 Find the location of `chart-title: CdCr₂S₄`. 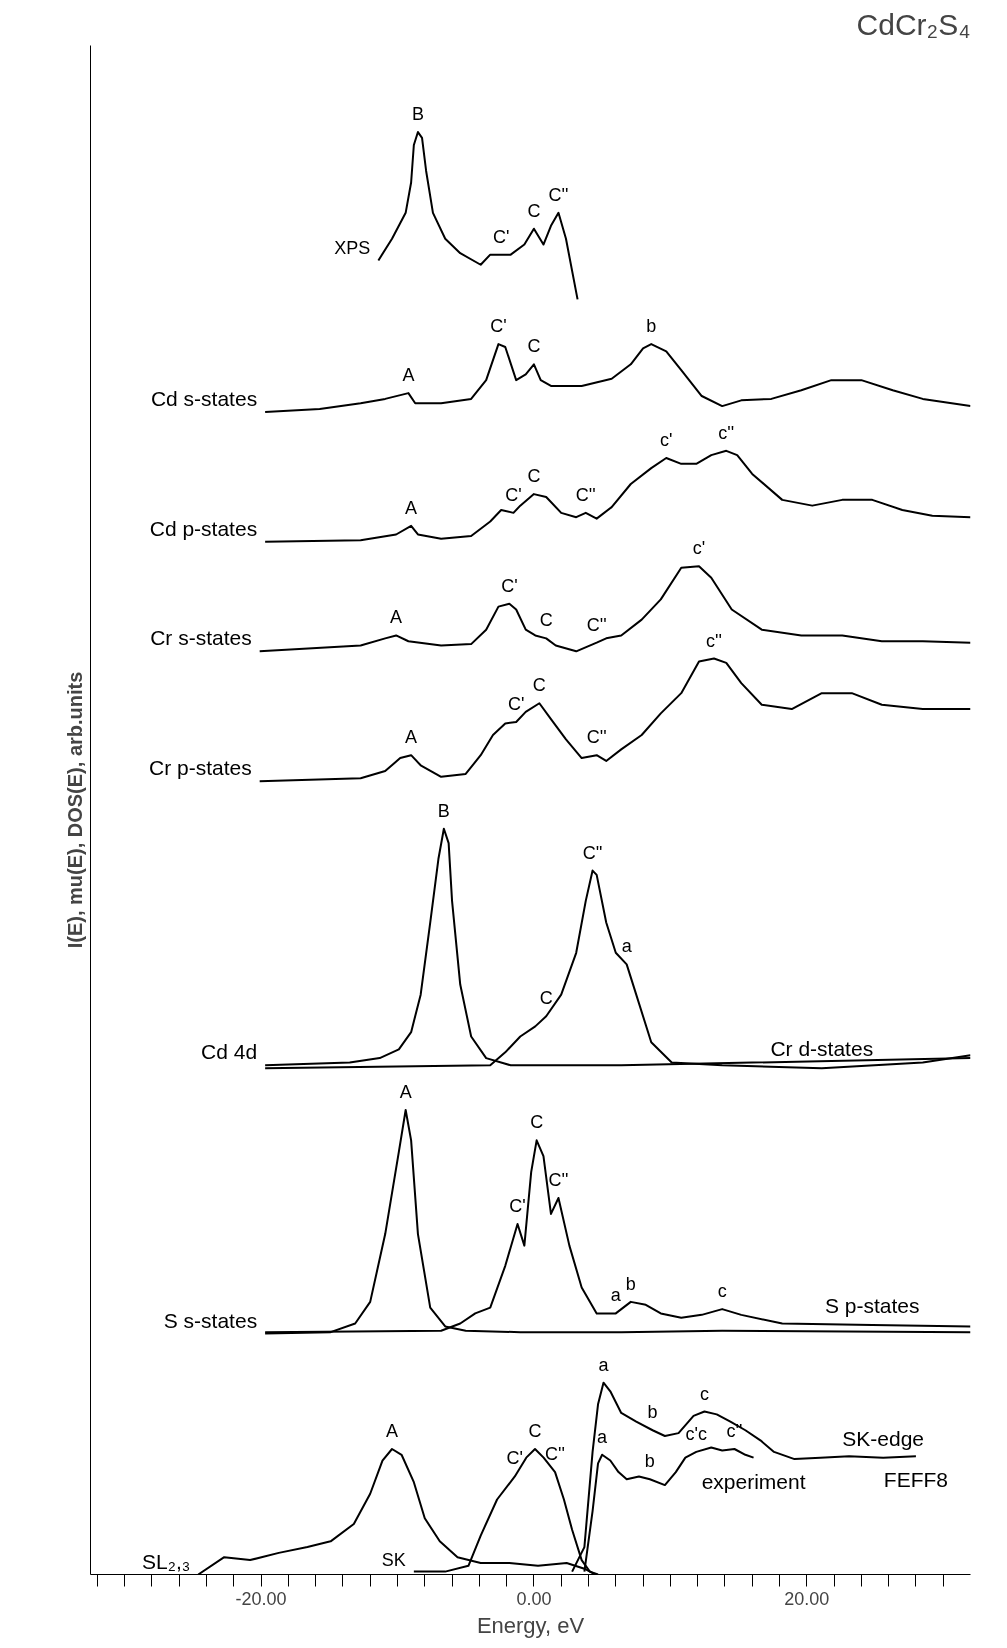

chart-title: CdCr₂S₄ is located at coordinates (913, 24).